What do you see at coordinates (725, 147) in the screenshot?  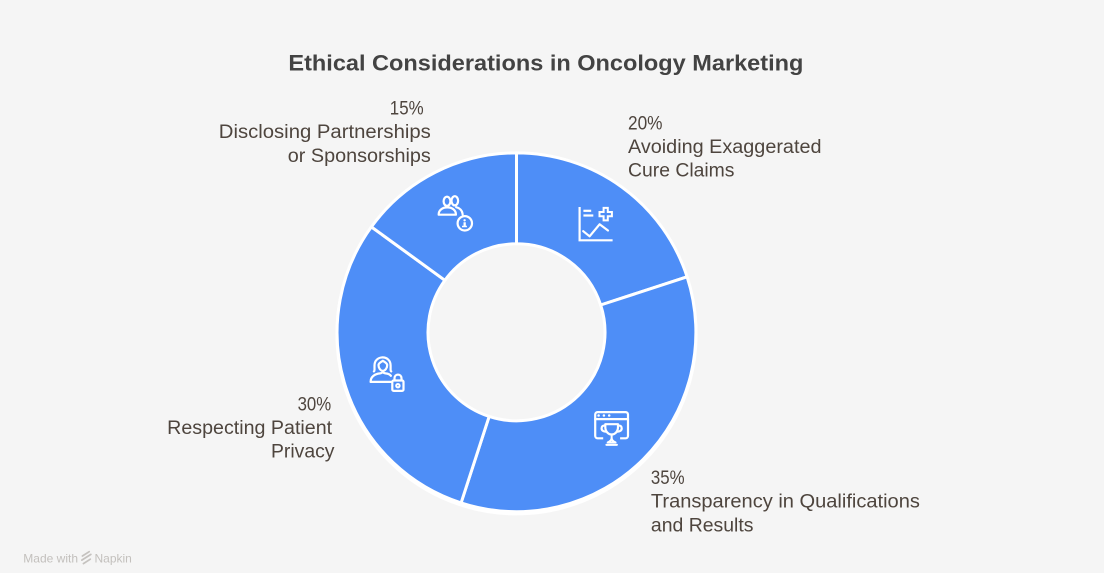 I see `svg-text: Avoiding Exaggerated` at bounding box center [725, 147].